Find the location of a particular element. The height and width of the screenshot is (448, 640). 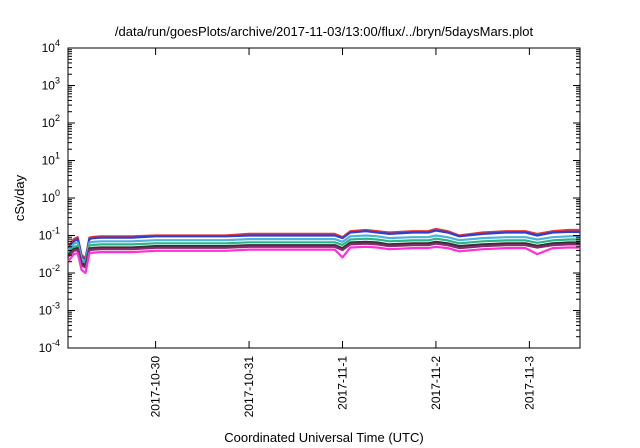

x-tick-label: 2017-11-3 is located at coordinates (529, 383).